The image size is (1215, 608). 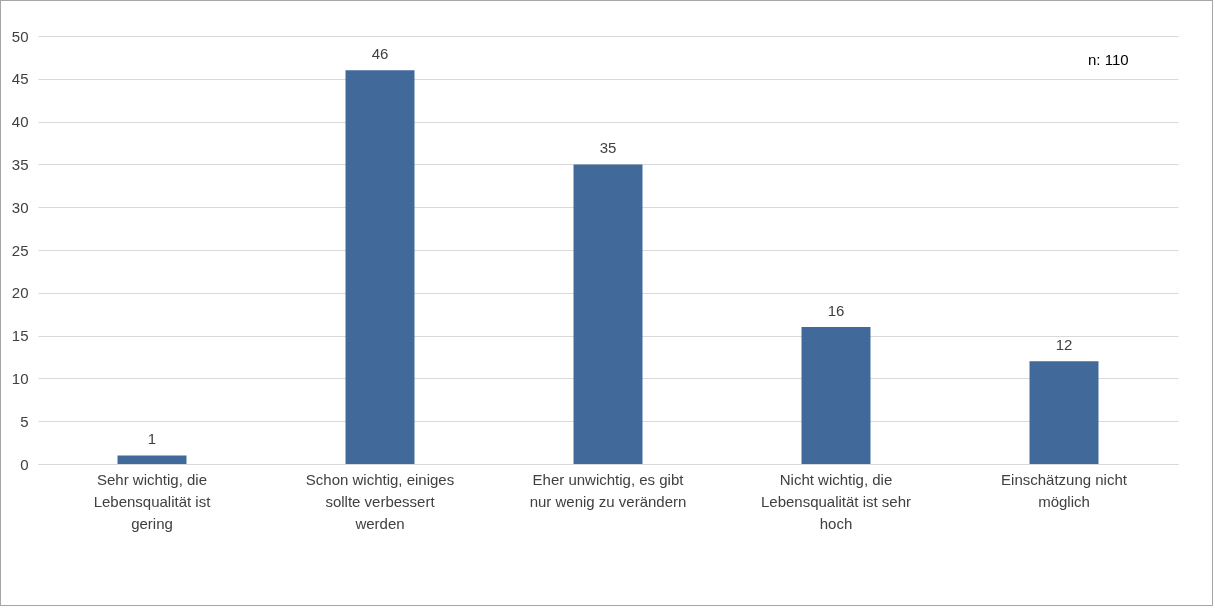 I want to click on data-label: 1, so click(x=152, y=439).